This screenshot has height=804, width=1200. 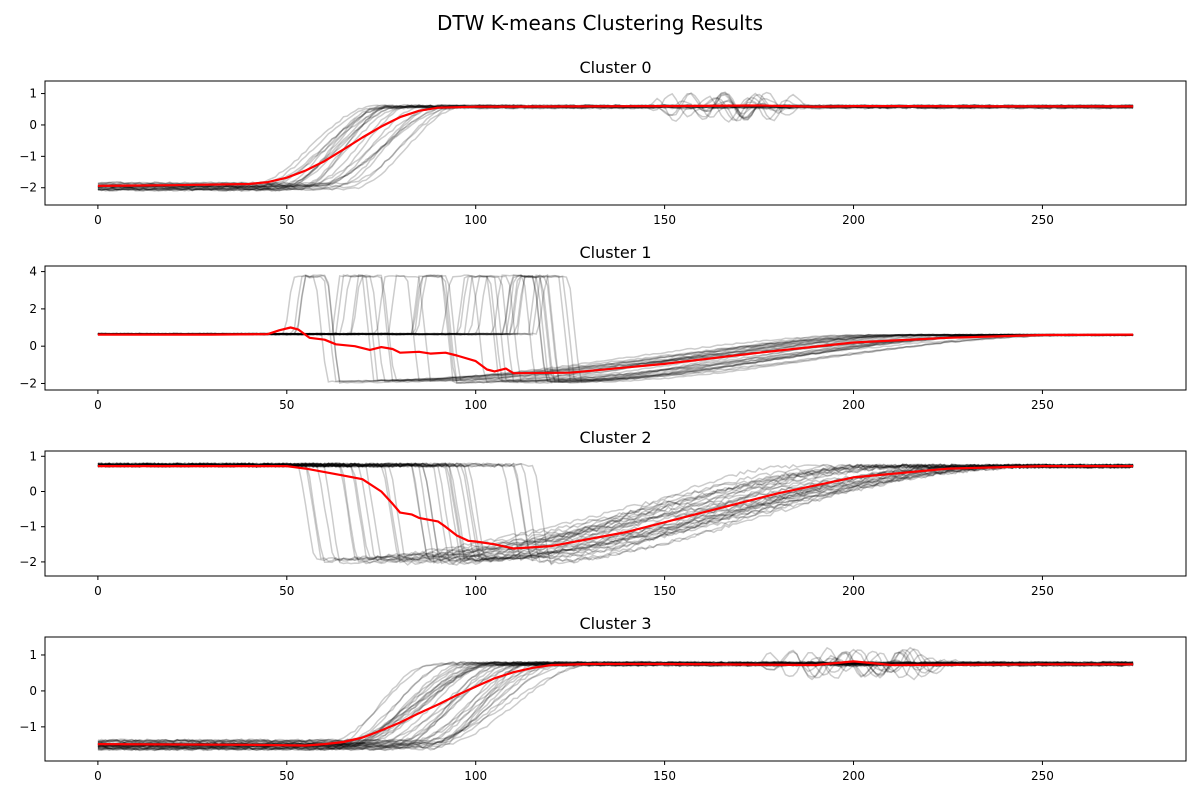 I want to click on figure-title: DTW K-means Clustering Results, so click(x=600, y=23).